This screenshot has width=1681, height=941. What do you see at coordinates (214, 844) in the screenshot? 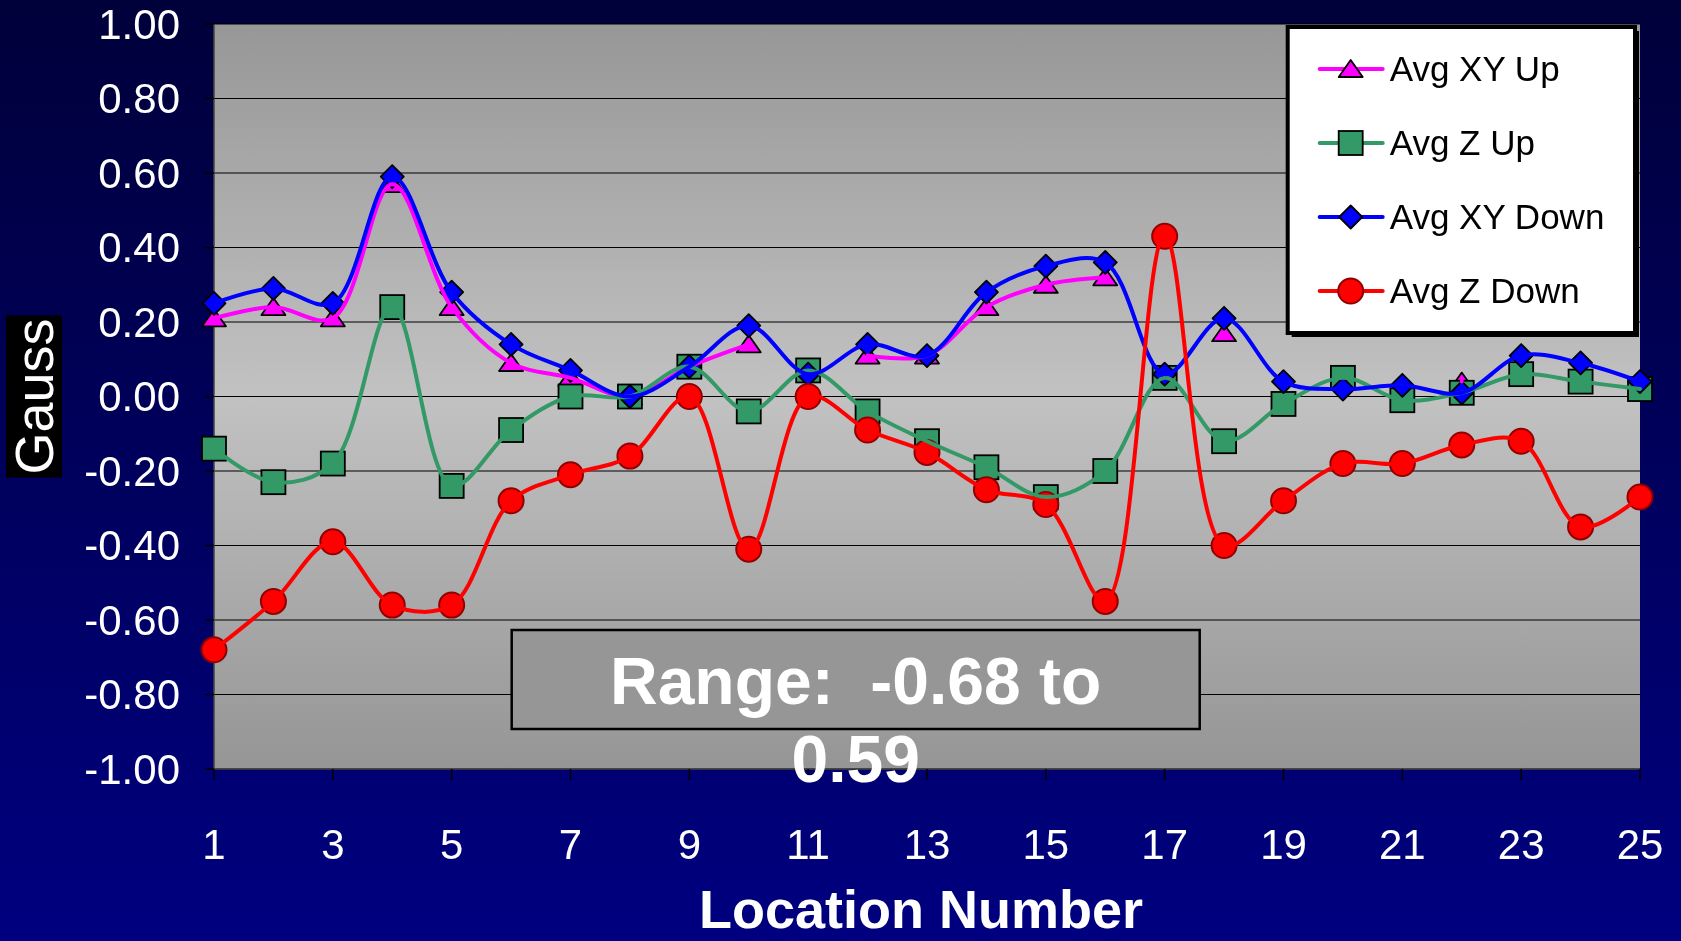
I see `x-tick-label: 1` at bounding box center [214, 844].